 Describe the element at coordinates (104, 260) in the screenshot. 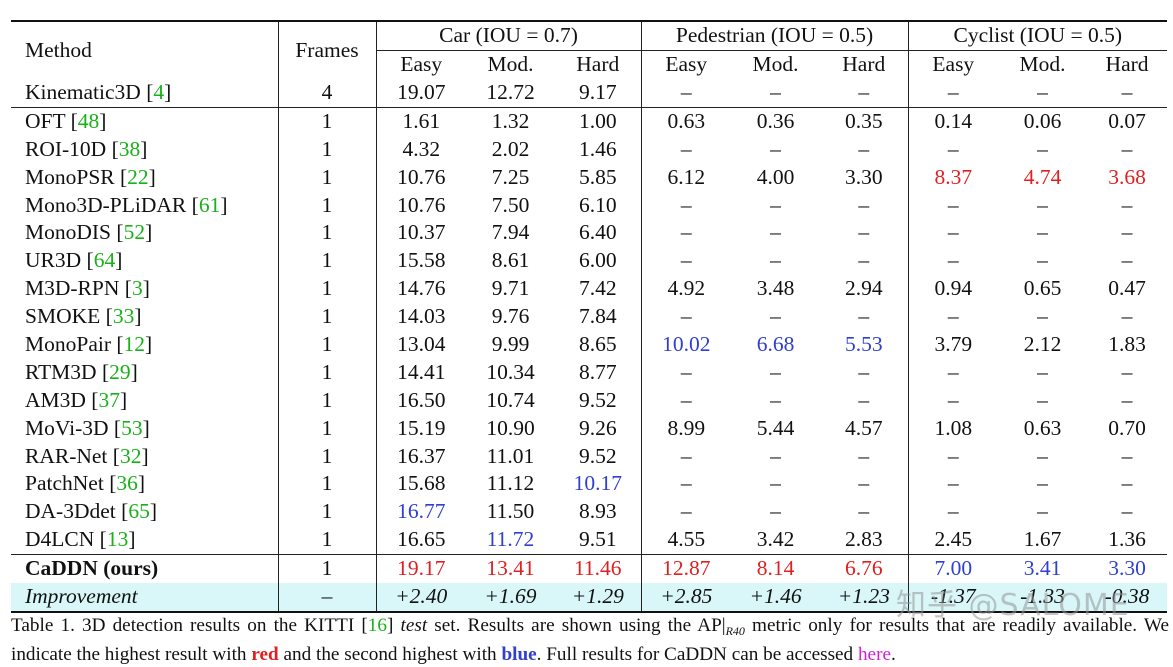

I see `citation-link: 64` at that location.